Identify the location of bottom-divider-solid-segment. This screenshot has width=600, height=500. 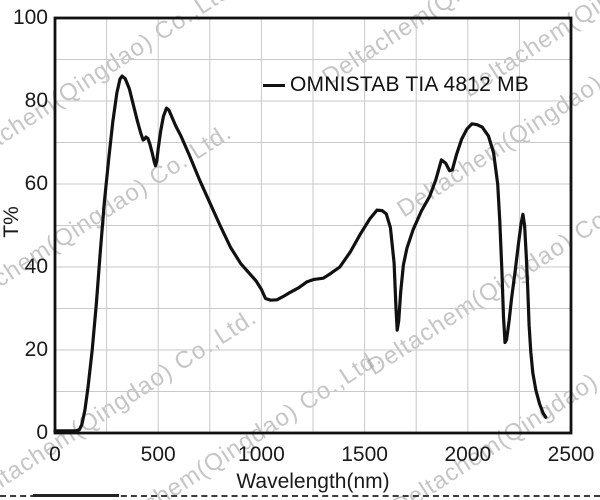
(76, 495).